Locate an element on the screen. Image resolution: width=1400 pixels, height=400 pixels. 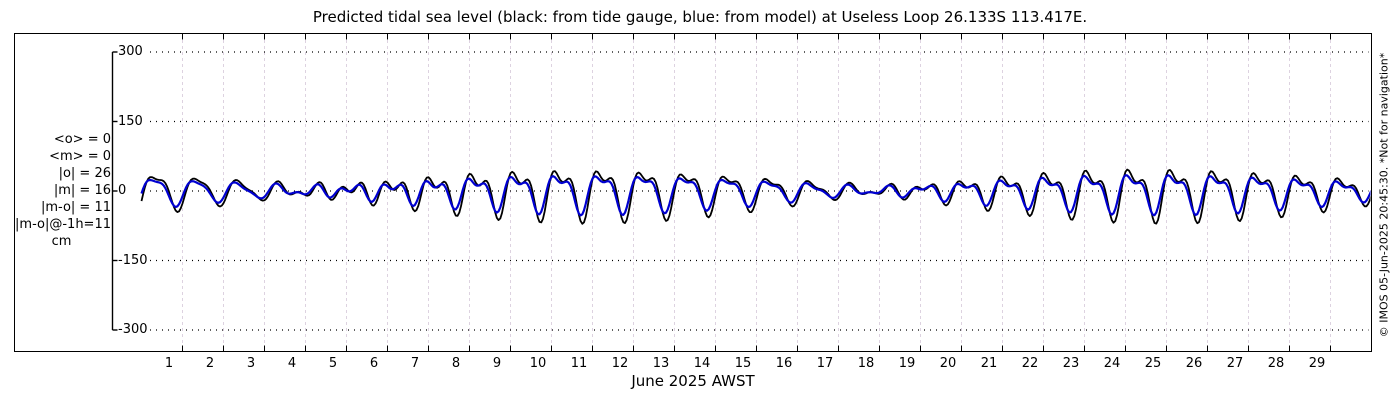
x-tick-label: 6 is located at coordinates (374, 363).